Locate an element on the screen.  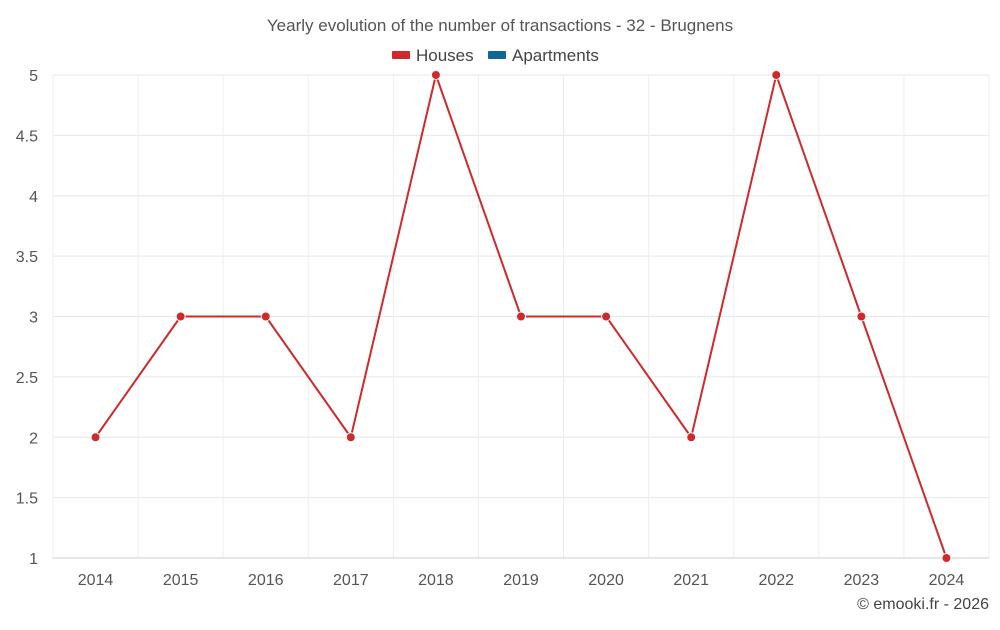
x-tick-label: 2024 is located at coordinates (947, 580).